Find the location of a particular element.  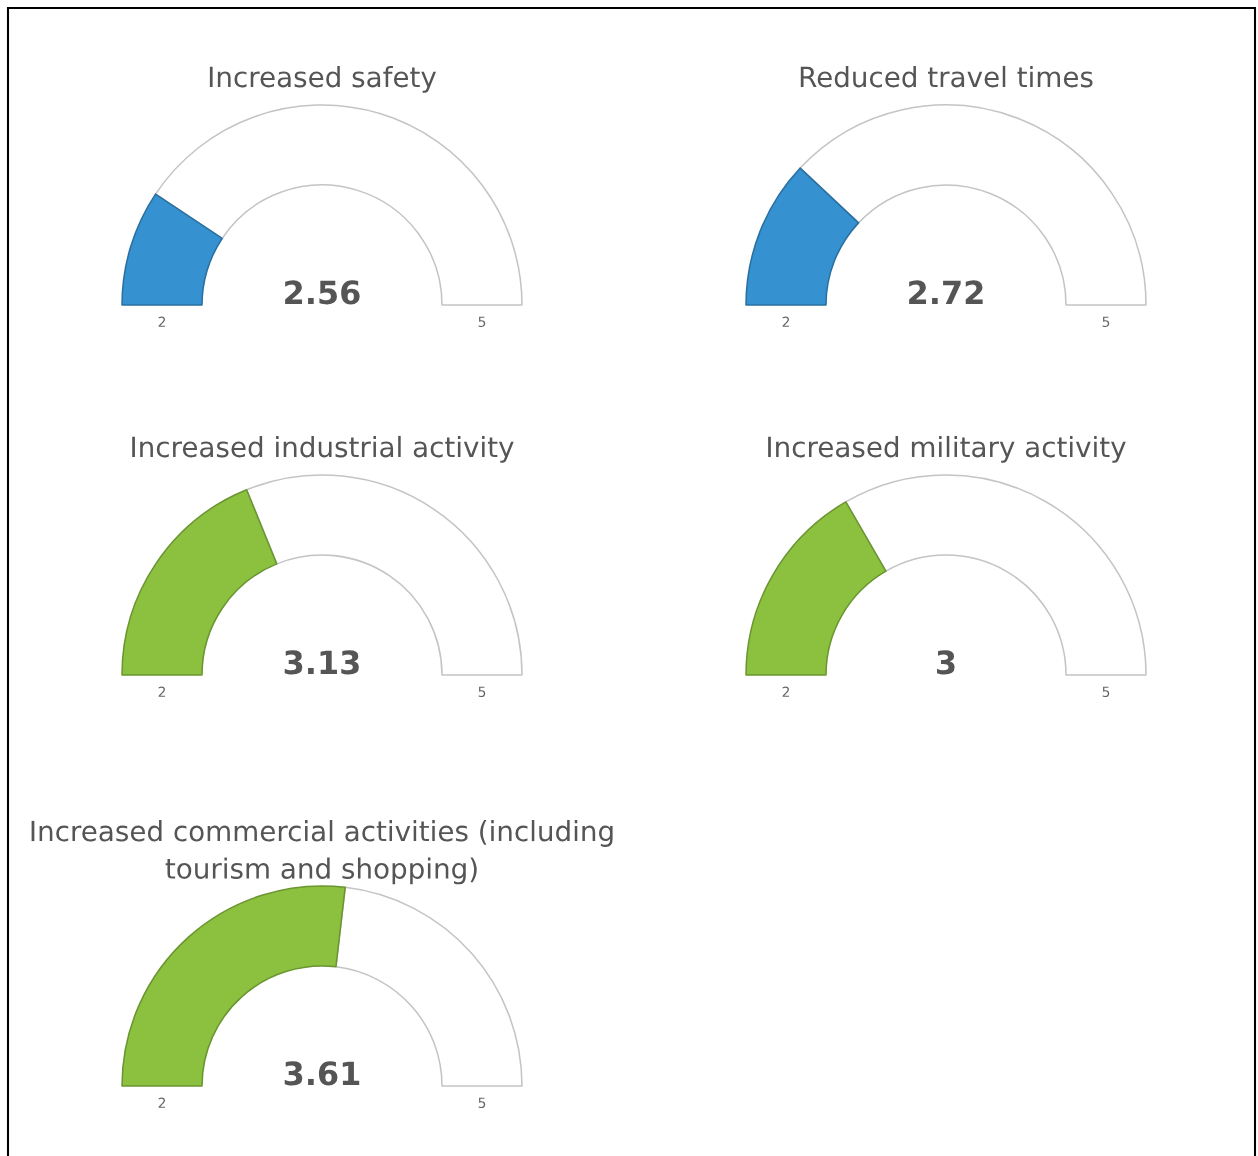

text: 2.72 is located at coordinates (946, 292).